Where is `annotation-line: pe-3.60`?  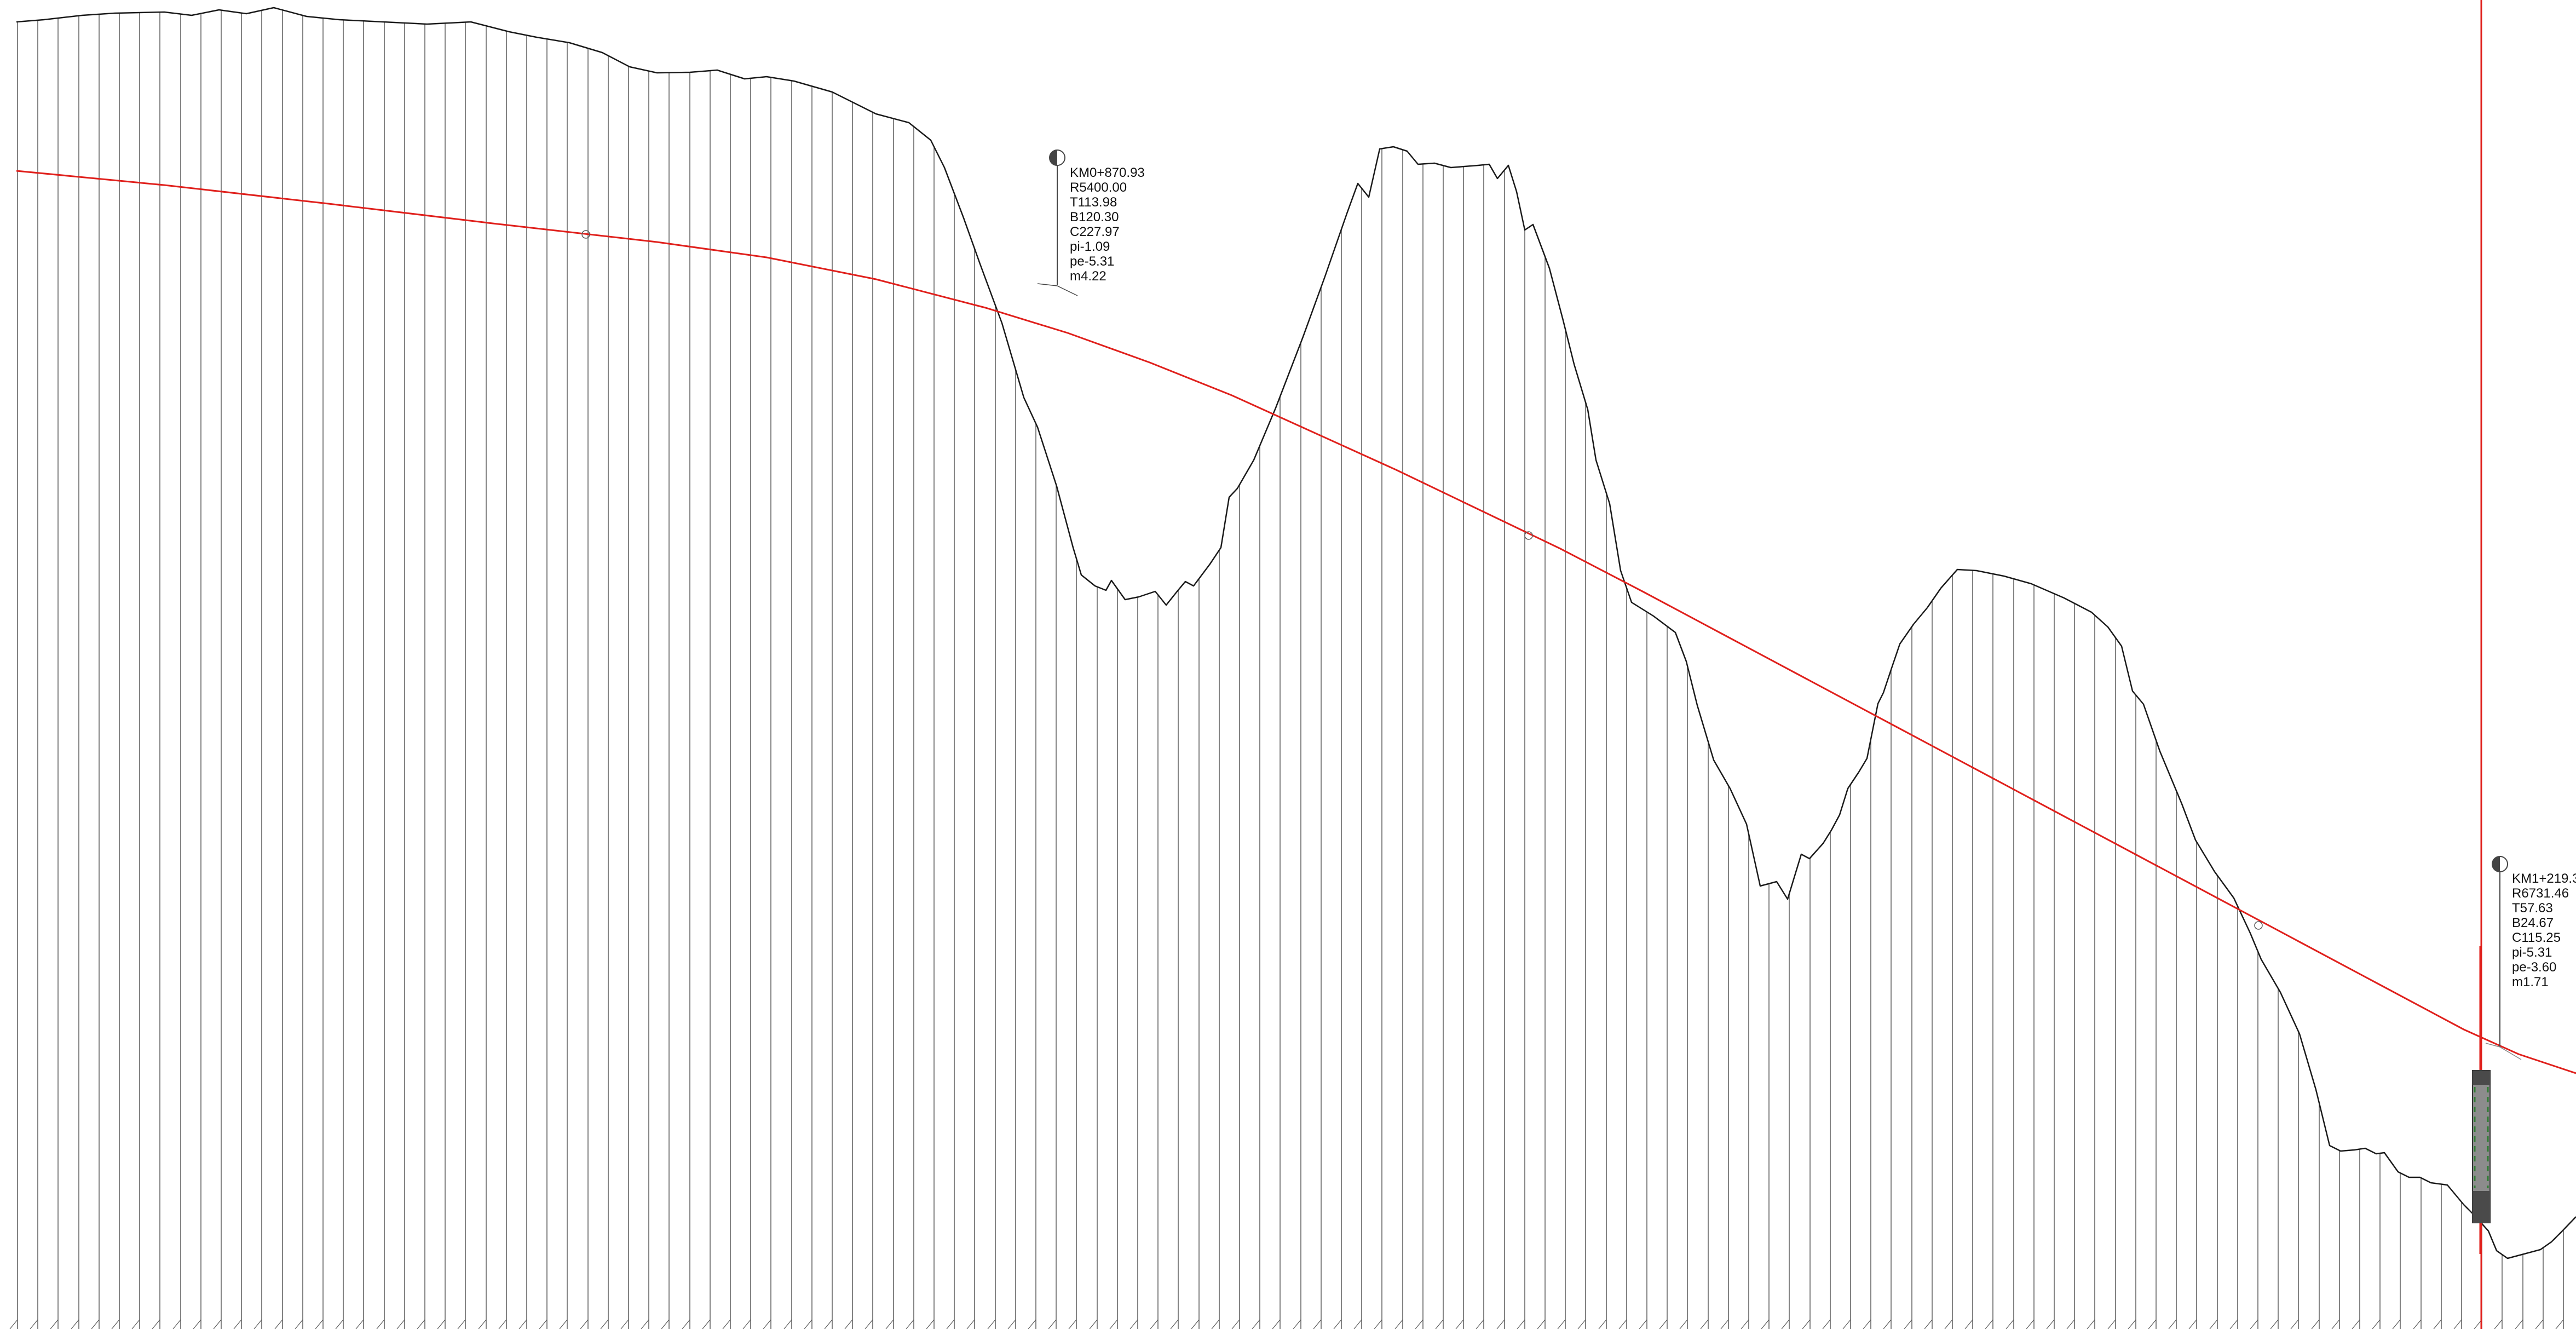 annotation-line: pe-3.60 is located at coordinates (2534, 967).